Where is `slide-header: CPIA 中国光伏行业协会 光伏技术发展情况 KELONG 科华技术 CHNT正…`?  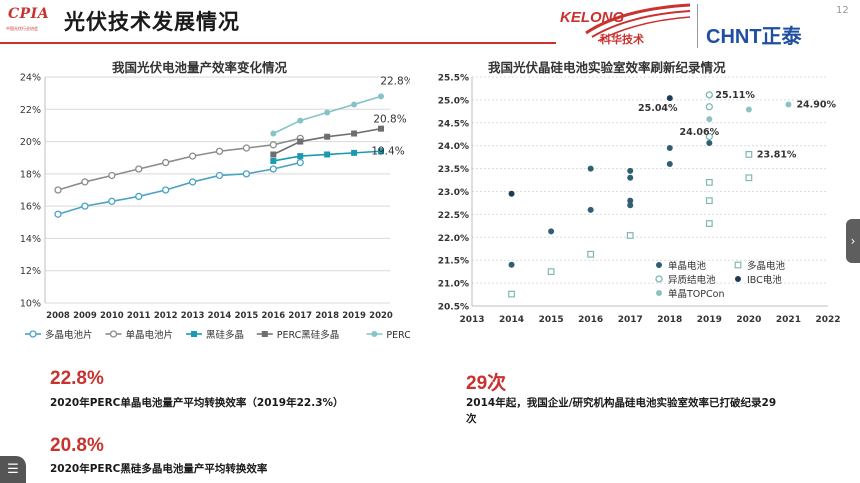 slide-header: CPIA 中国光伏行业协会 光伏技术发展情况 KELONG 科华技术 CHNT正… is located at coordinates (430, 24).